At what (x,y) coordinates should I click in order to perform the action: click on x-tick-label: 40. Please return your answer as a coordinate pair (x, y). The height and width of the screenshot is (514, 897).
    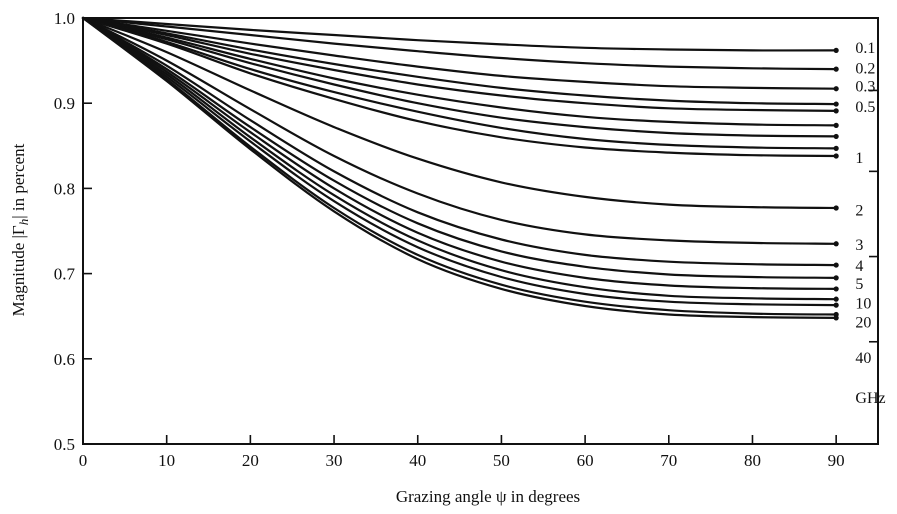
    Looking at the image, I should click on (417, 460).